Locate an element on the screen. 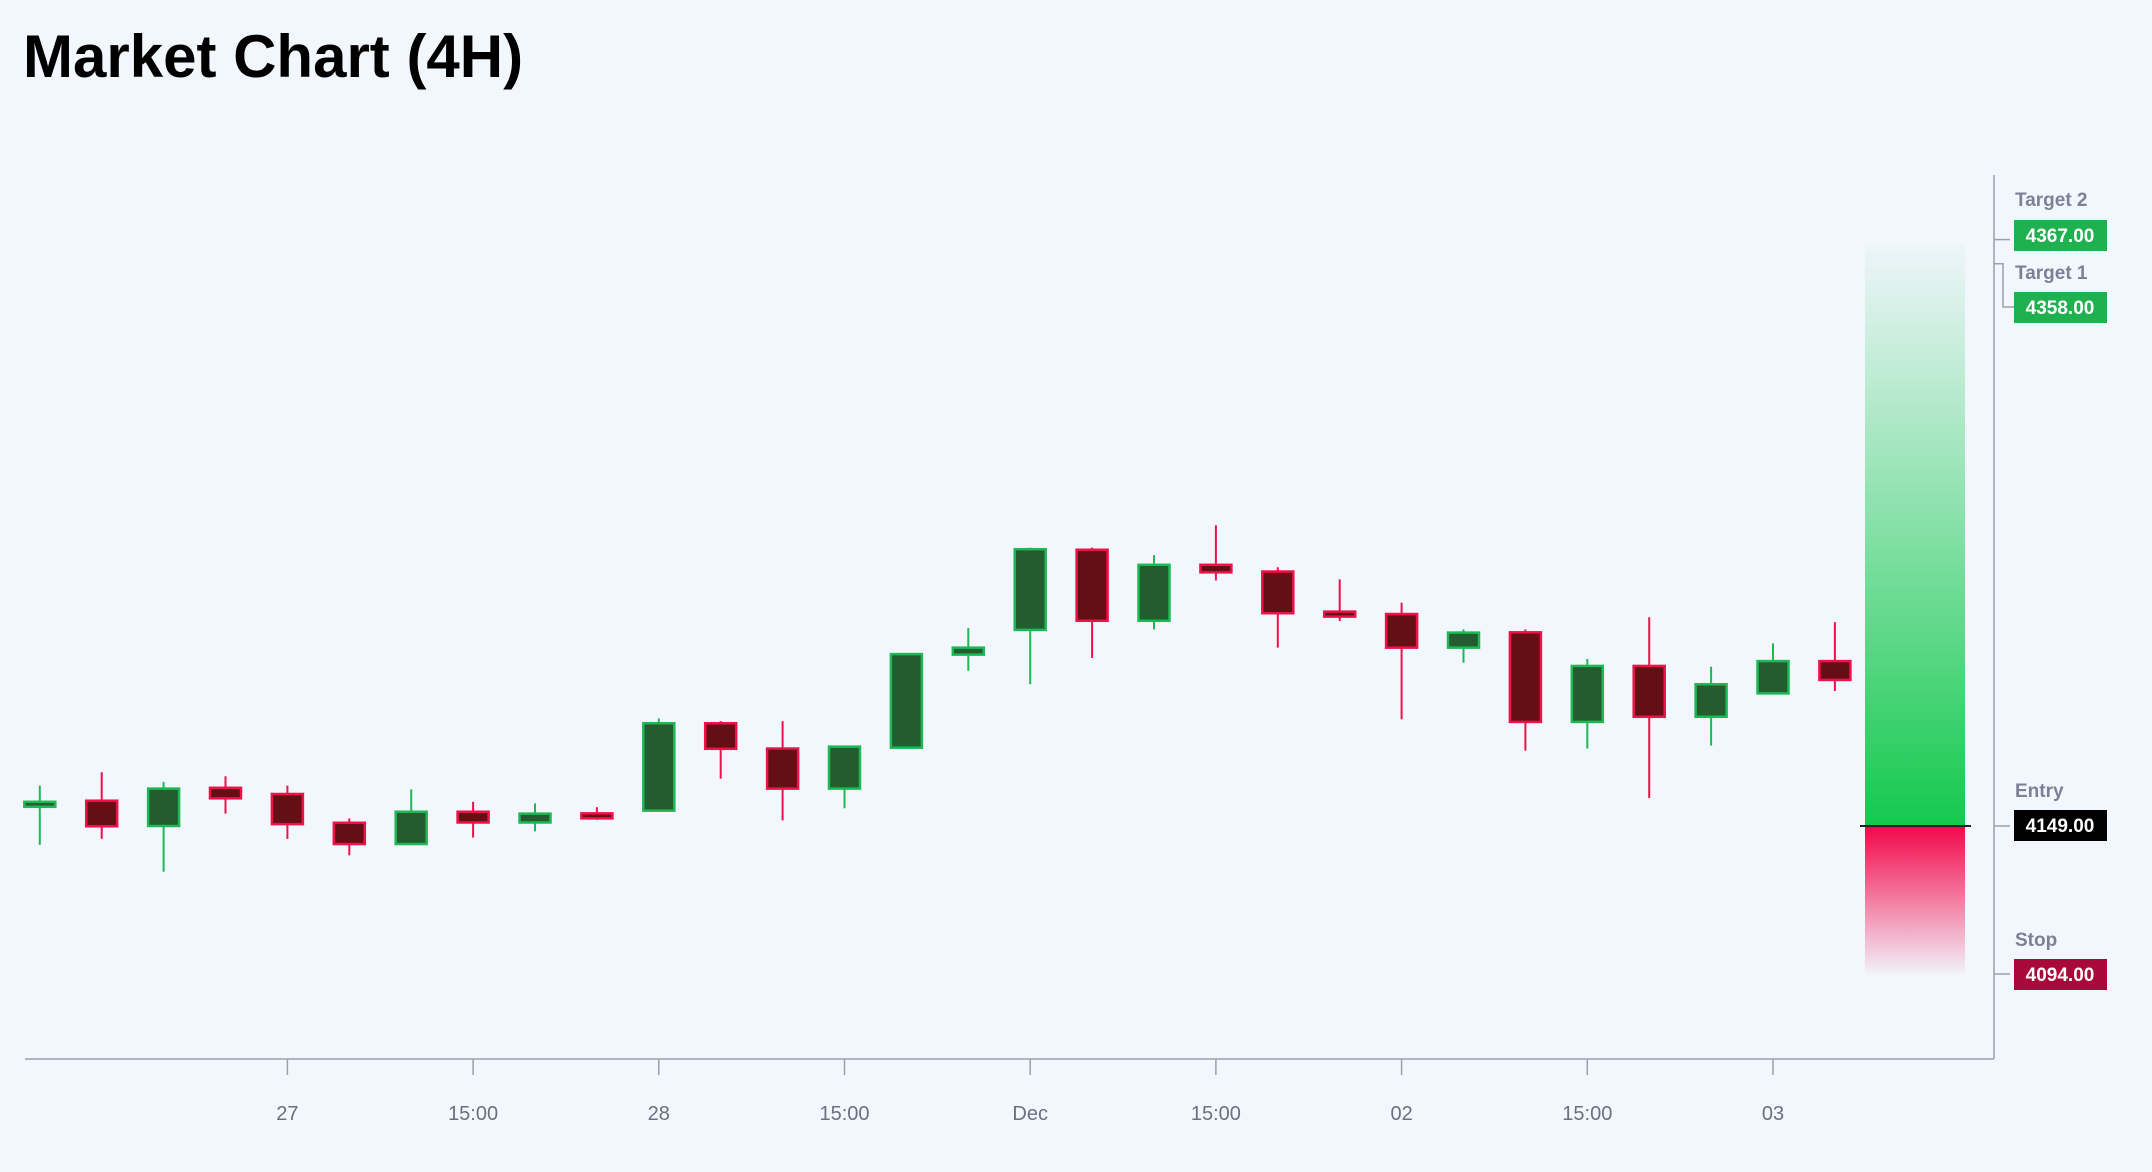 Image resolution: width=2152 pixels, height=1172 pixels. level-value-1: 4358.00 is located at coordinates (2060, 308).